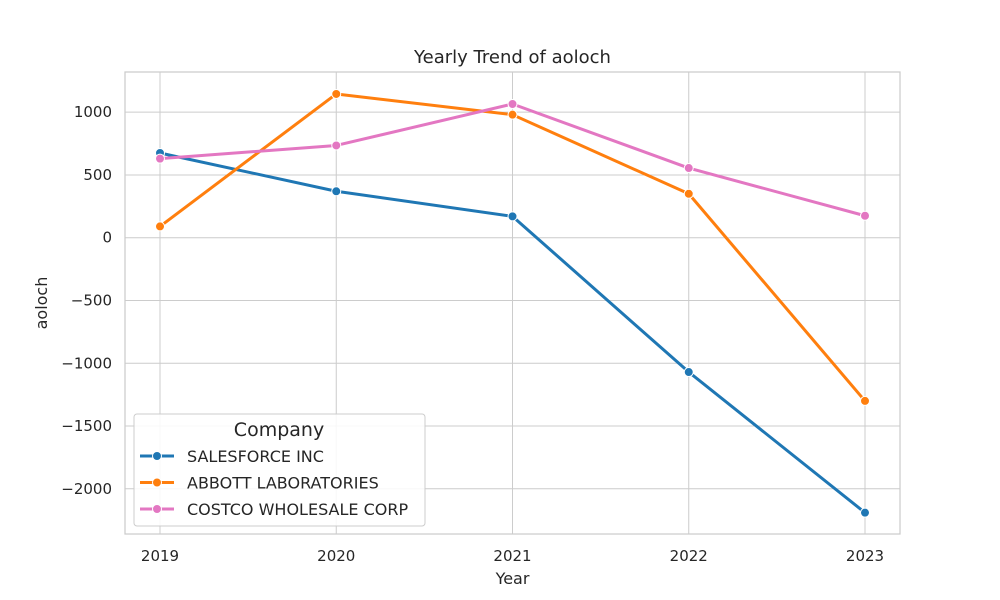 The image size is (1000, 600). What do you see at coordinates (689, 556) in the screenshot?
I see `x-tick-label: 2022` at bounding box center [689, 556].